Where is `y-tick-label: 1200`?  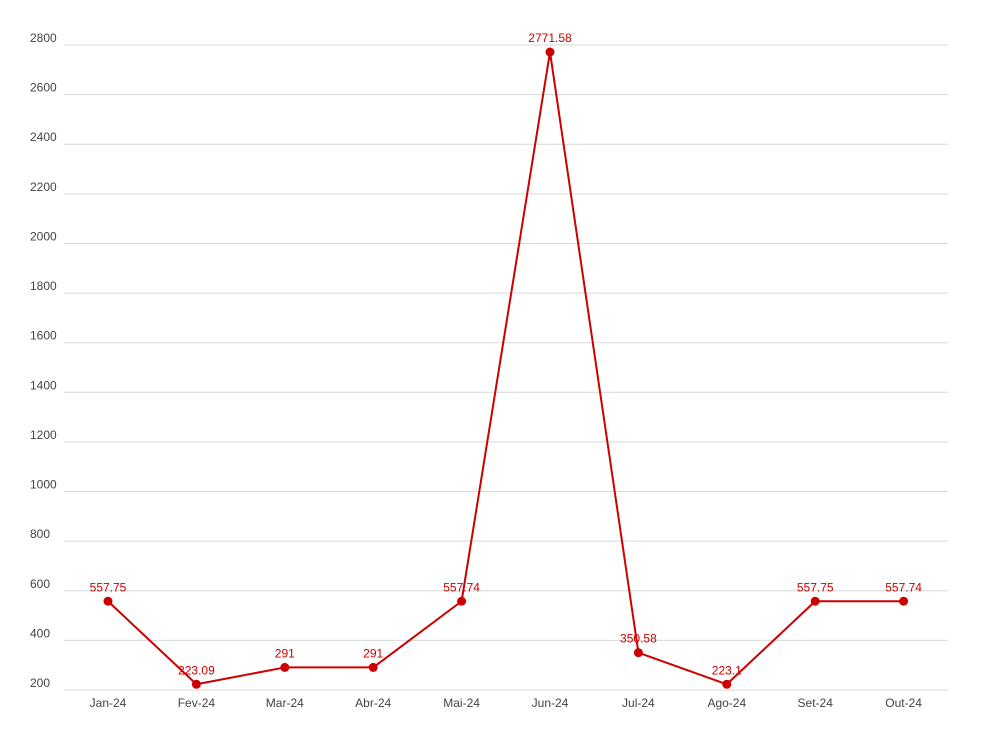
y-tick-label: 1200 is located at coordinates (43, 435).